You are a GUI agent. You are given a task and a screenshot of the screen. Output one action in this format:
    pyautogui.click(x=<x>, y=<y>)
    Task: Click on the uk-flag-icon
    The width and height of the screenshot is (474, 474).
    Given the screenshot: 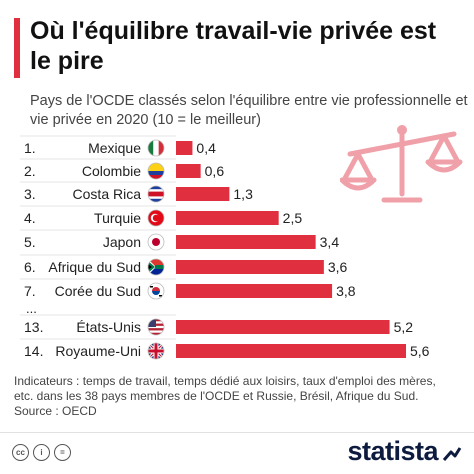 What is the action you would take?
    pyautogui.click(x=156, y=351)
    